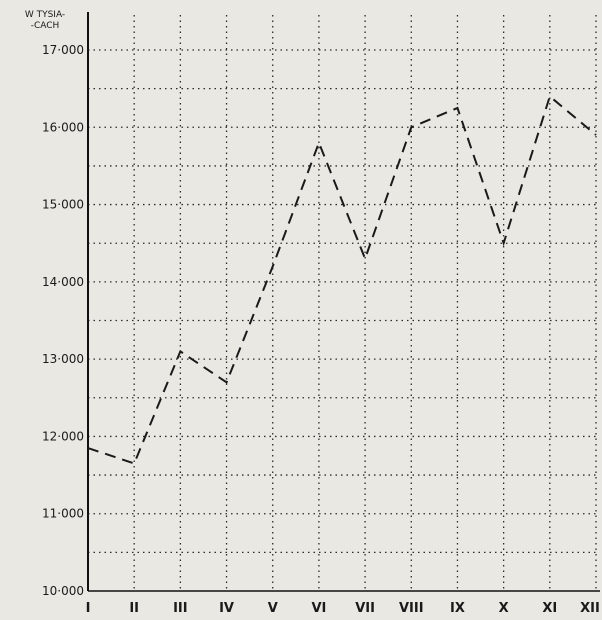  I want to click on x-tick-label: V, so click(273, 608).